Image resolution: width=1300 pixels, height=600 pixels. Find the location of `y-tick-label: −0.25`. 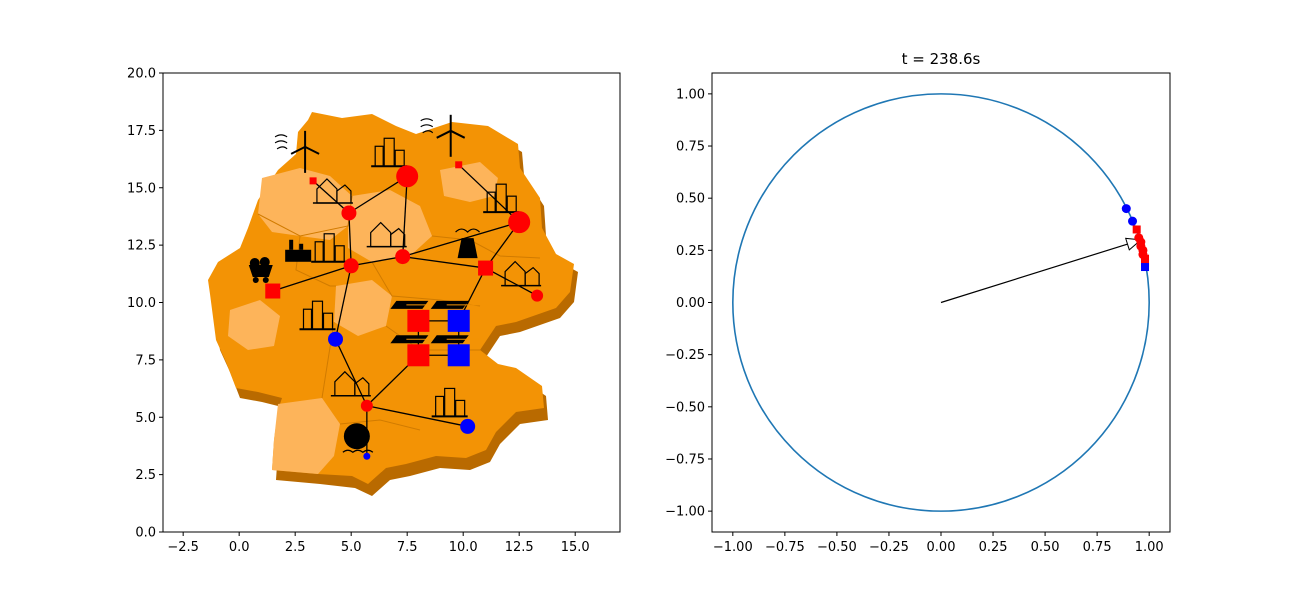

y-tick-label: −0.25 is located at coordinates (685, 355).